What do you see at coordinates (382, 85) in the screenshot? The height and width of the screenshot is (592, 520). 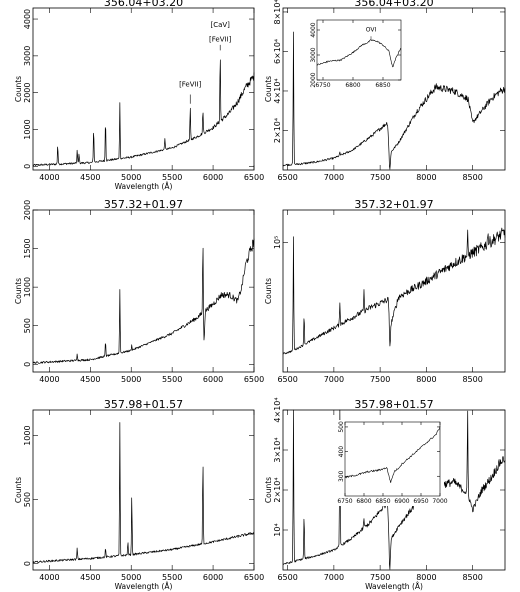 I see `inset-x-tick-label: 6850` at bounding box center [382, 85].